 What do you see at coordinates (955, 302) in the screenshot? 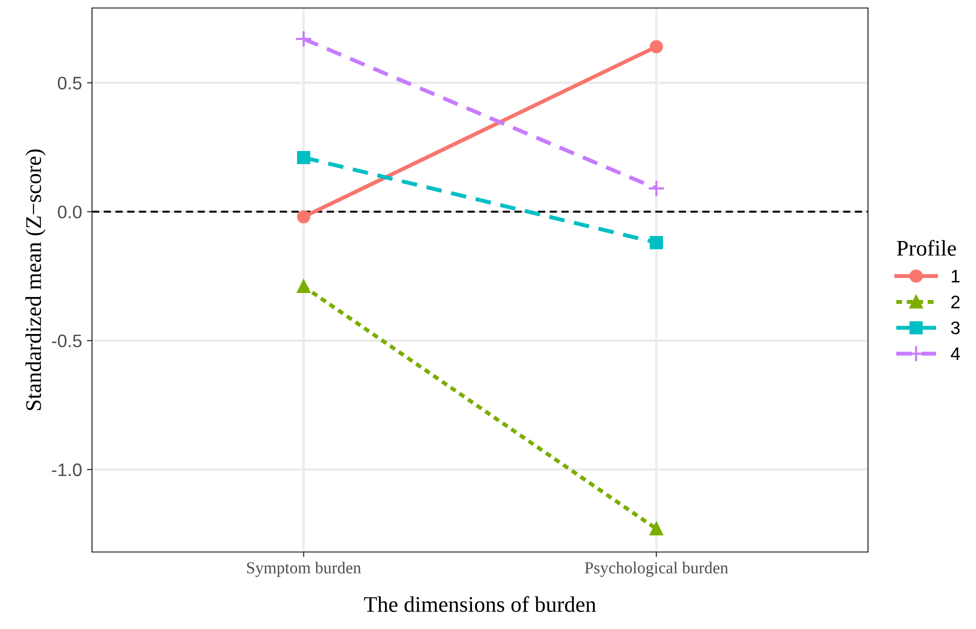
I see `legend-label: 2` at bounding box center [955, 302].